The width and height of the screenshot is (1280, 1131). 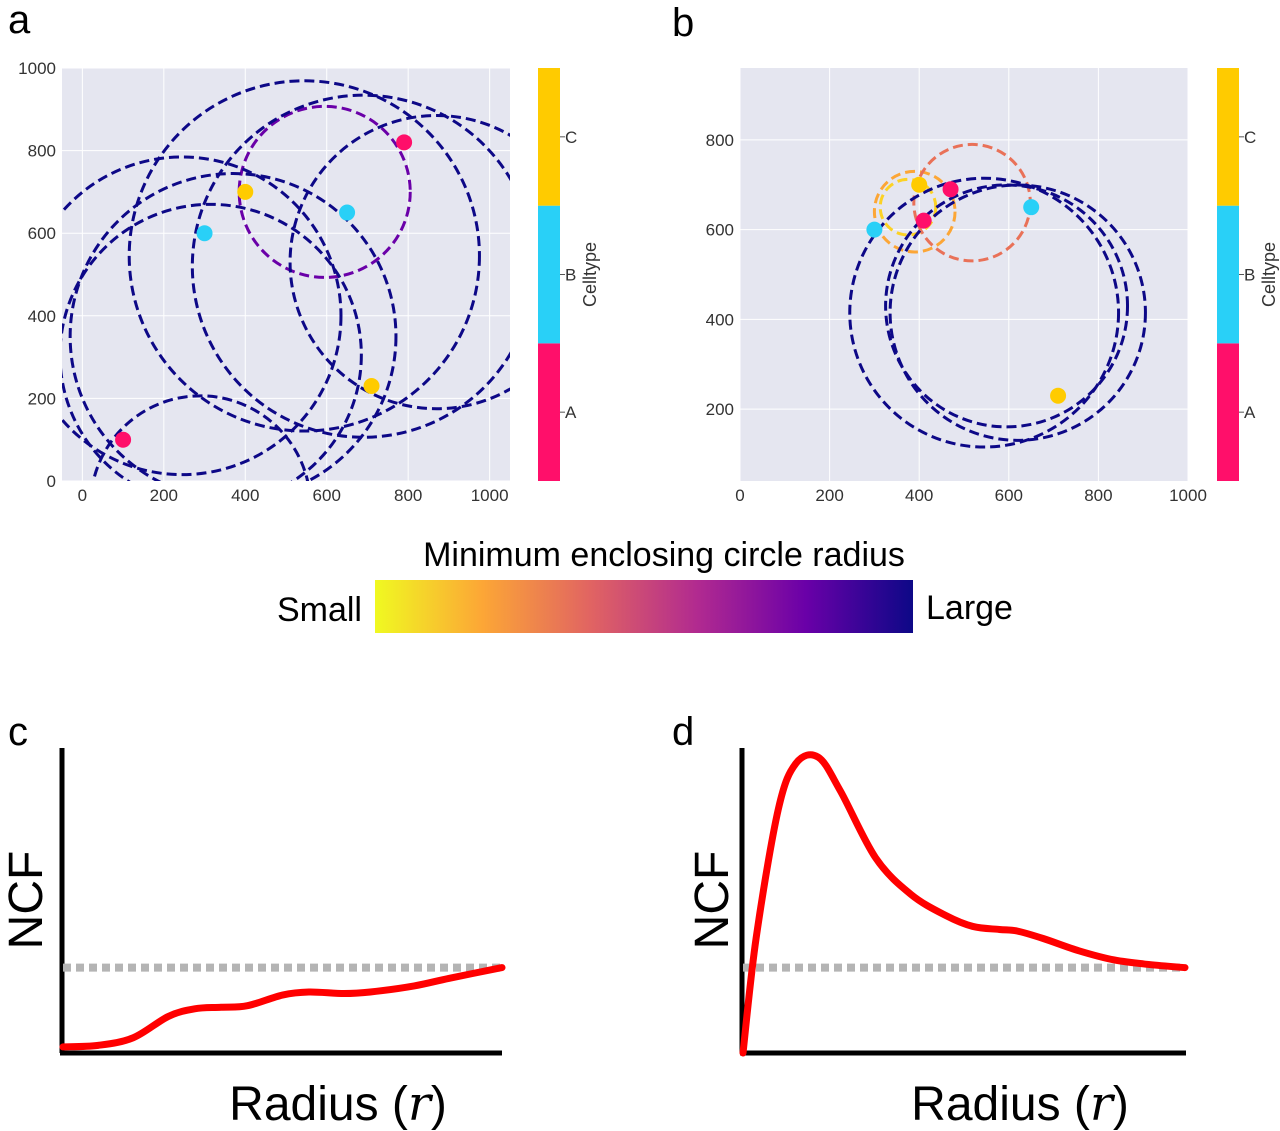 I want to click on panel-letter-c: c, so click(x=18, y=732).